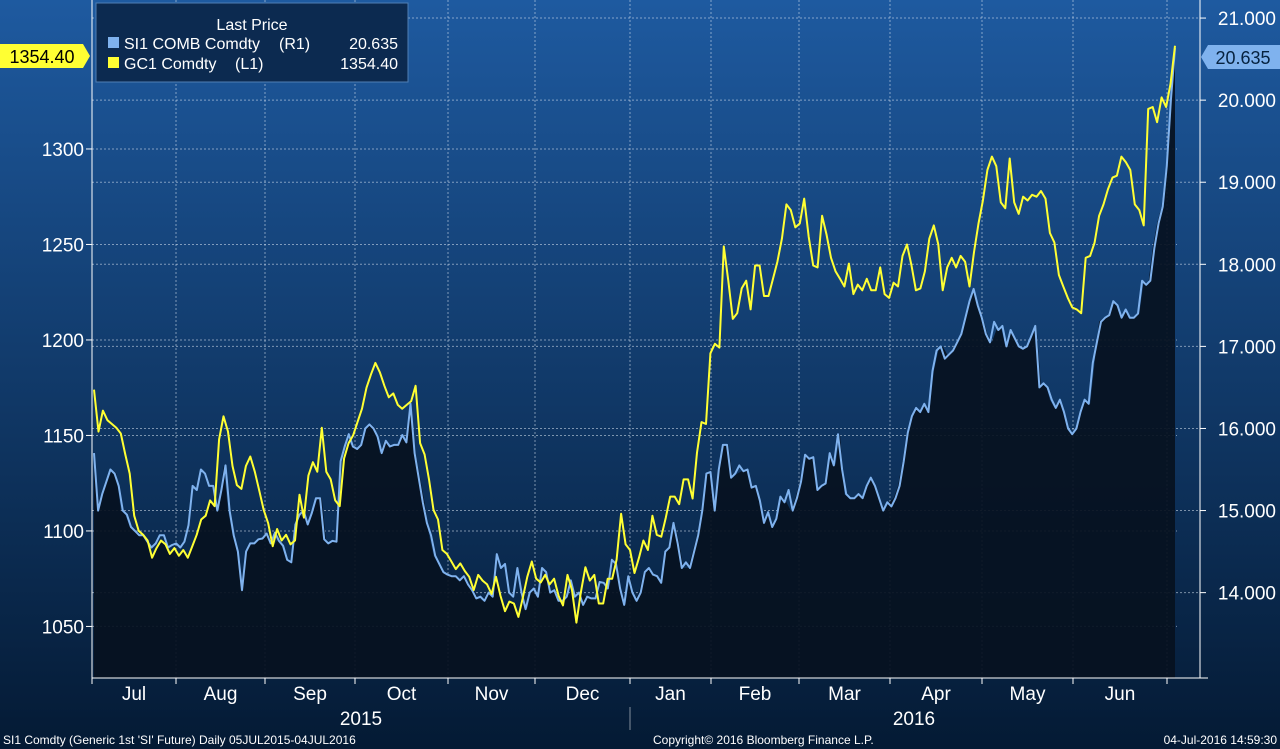 This screenshot has width=1280, height=749. Describe the element at coordinates (63, 150) in the screenshot. I see `left-tick-label: 1300` at that location.